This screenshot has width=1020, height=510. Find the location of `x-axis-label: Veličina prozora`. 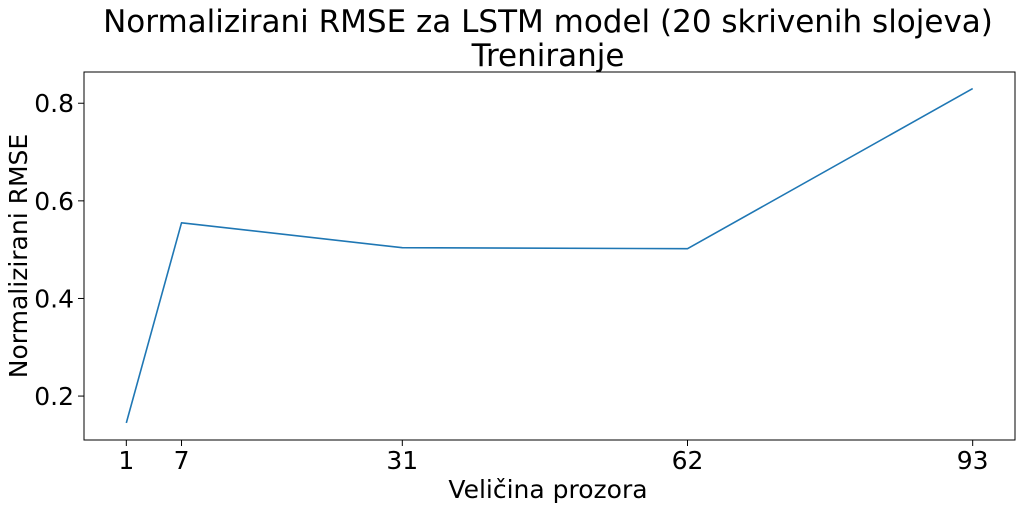

x-axis-label: Veličina prozora is located at coordinates (547, 489).